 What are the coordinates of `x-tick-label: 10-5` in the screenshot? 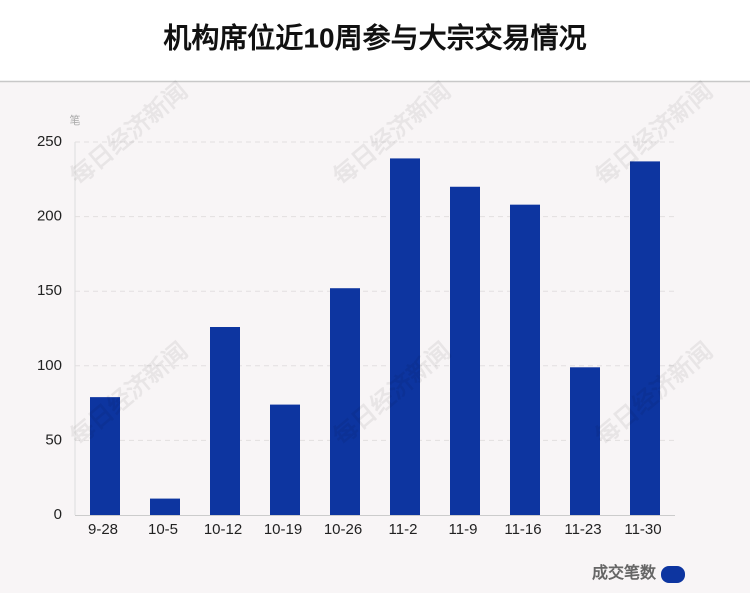 It's located at (163, 529).